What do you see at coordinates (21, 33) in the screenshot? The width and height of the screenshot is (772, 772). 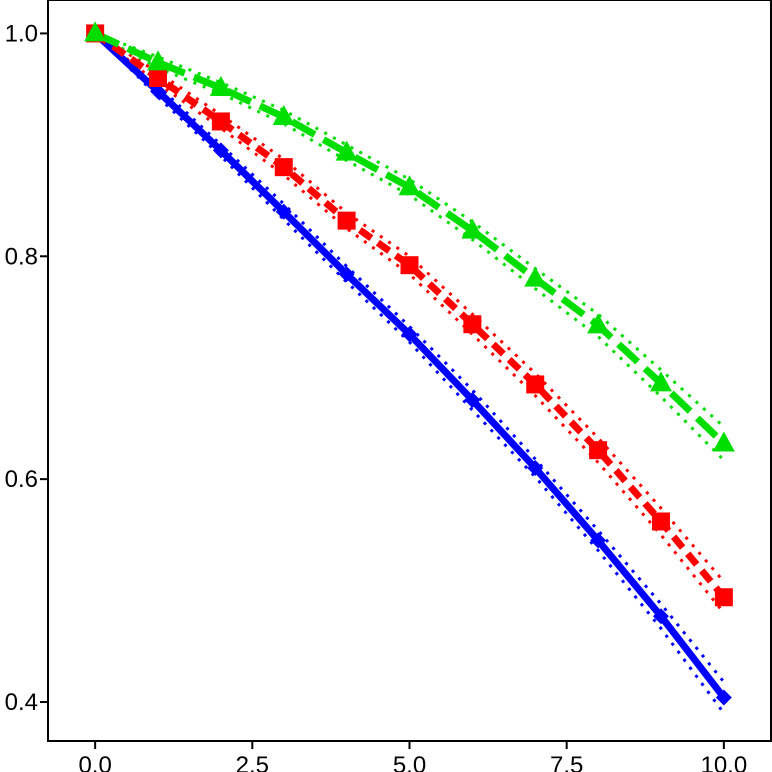 I see `y-tick-label-3: 1.0` at bounding box center [21, 33].